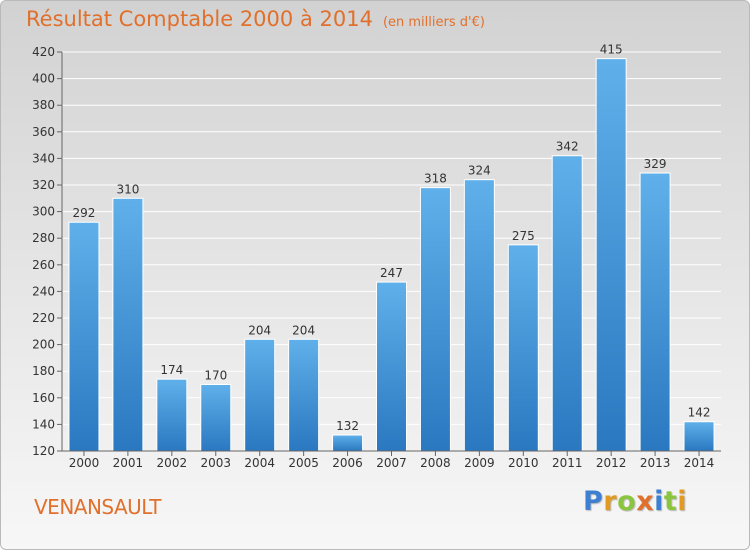 Image resolution: width=750 pixels, height=550 pixels. I want to click on x-tick-label-2010: 2010, so click(523, 463).